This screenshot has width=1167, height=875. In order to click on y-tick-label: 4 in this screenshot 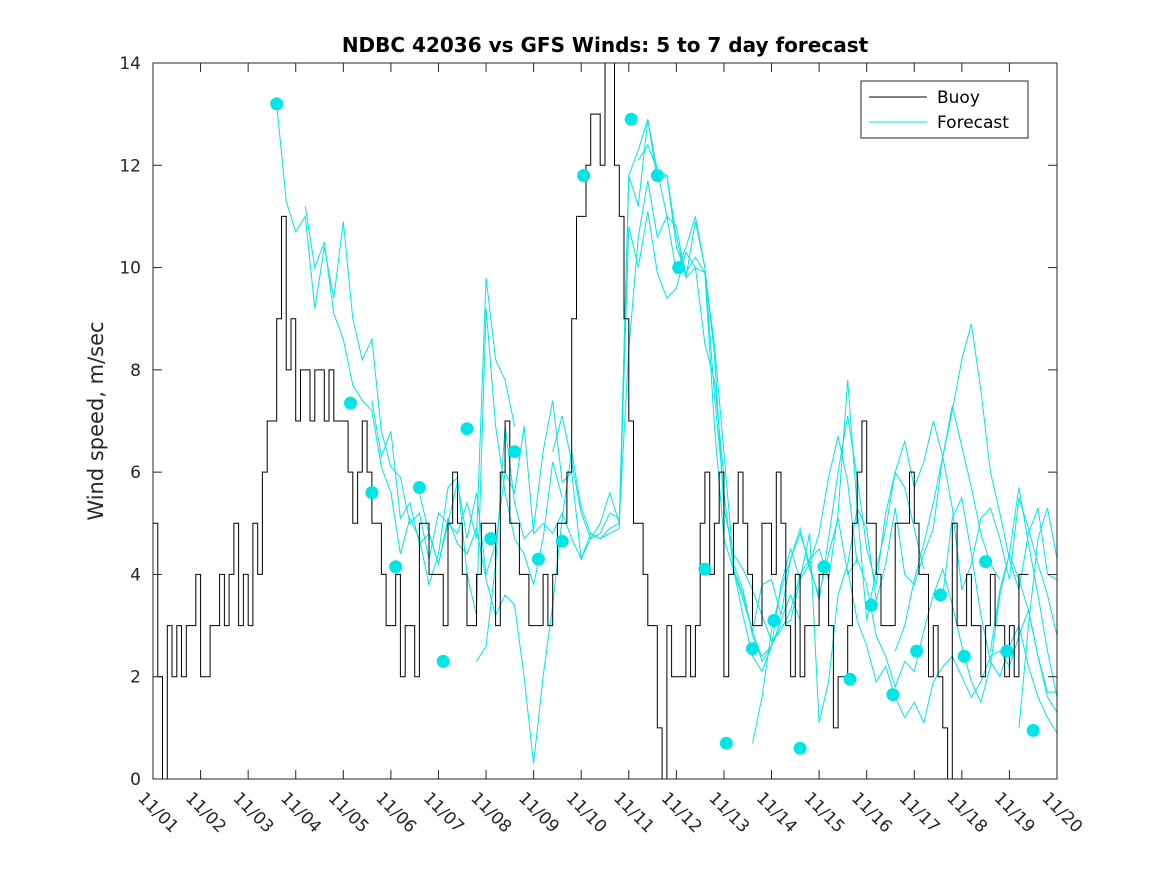, I will do `click(135, 575)`.